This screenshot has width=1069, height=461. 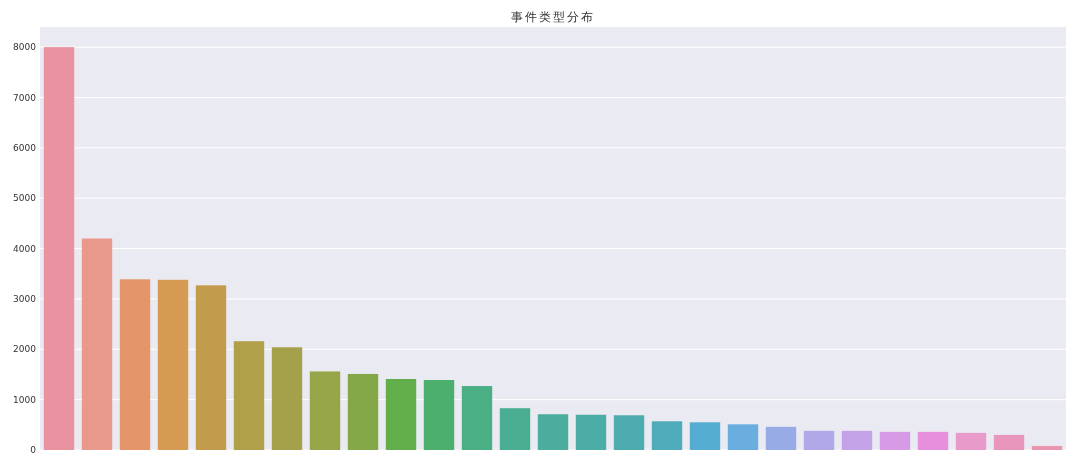 I want to click on y-tick-label: 3000, so click(x=25, y=298).